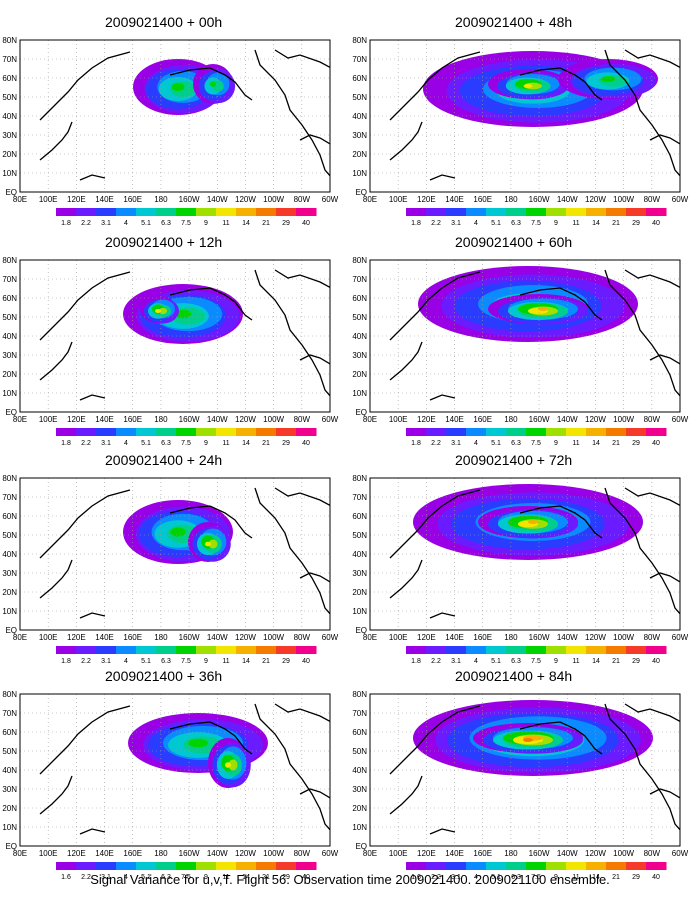  What do you see at coordinates (623, 199) in the screenshot?
I see `lon-label: 100W` at bounding box center [623, 199].